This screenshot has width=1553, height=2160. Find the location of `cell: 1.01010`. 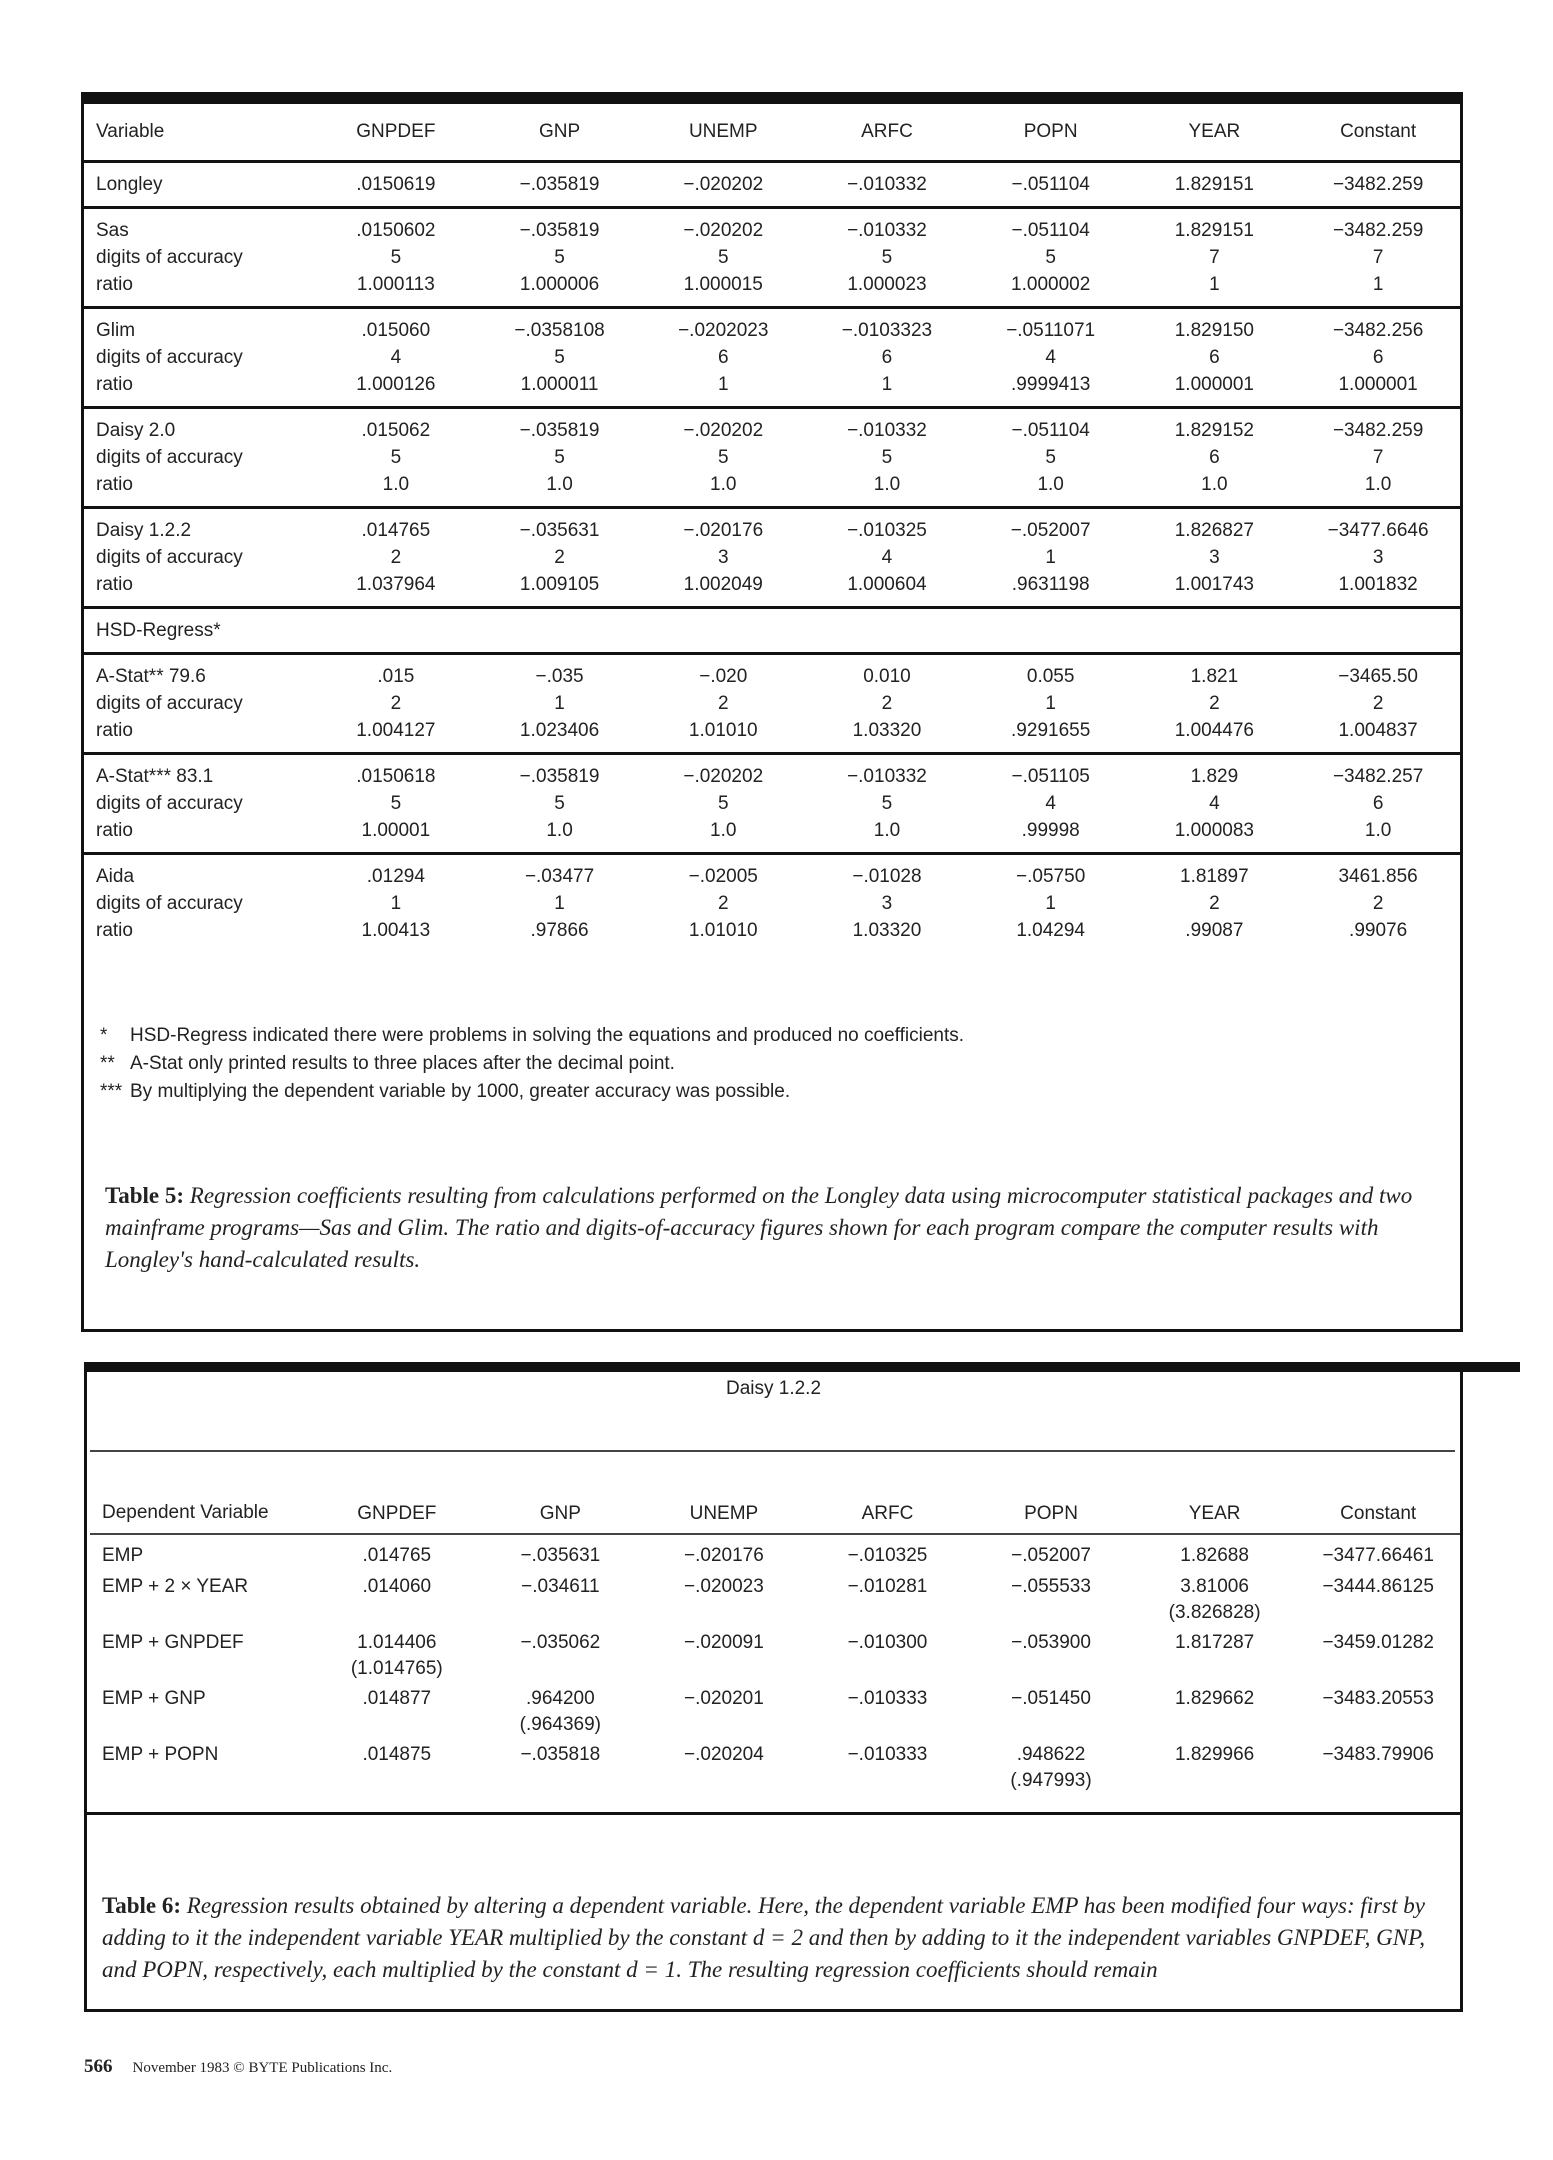

cell: 1.01010 is located at coordinates (723, 730).